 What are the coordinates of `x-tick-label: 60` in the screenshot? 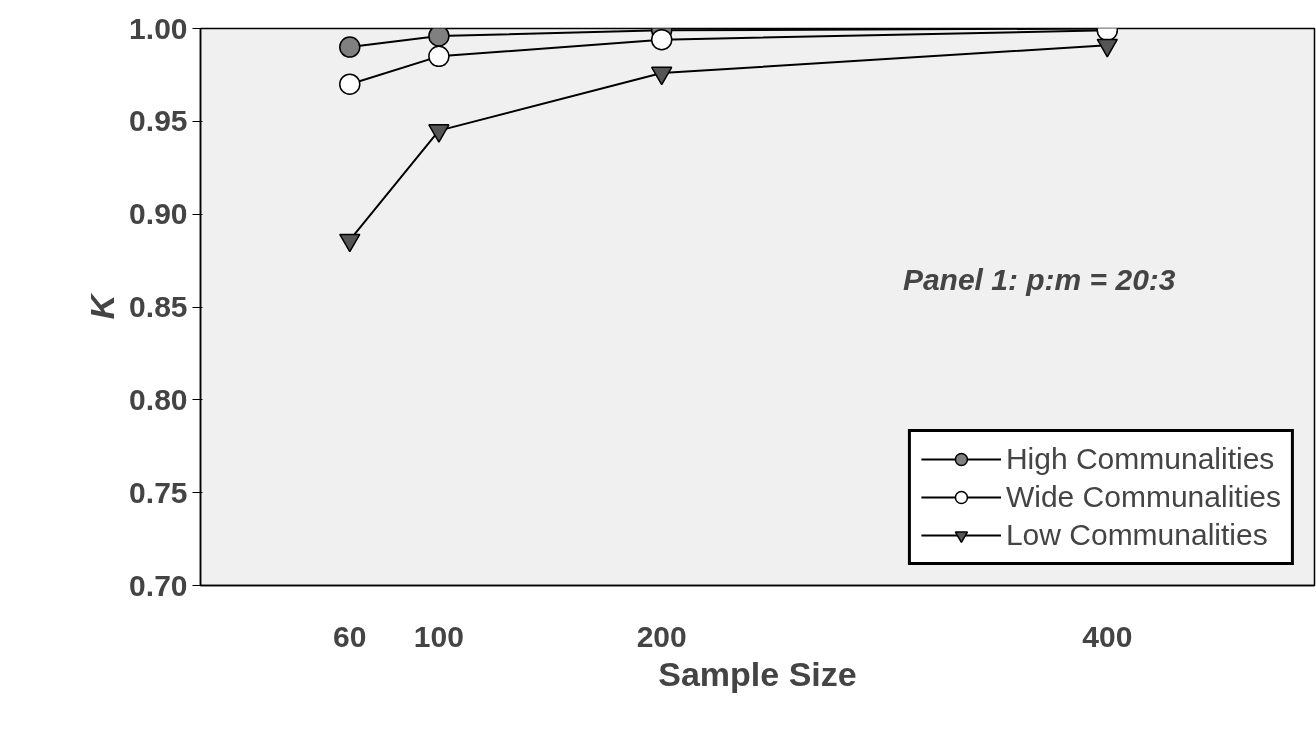 It's located at (350, 636).